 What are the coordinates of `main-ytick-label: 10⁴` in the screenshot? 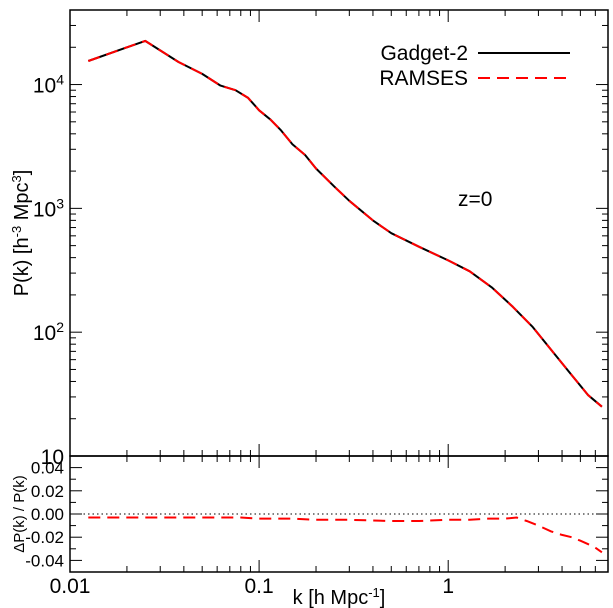 It's located at (48, 85).